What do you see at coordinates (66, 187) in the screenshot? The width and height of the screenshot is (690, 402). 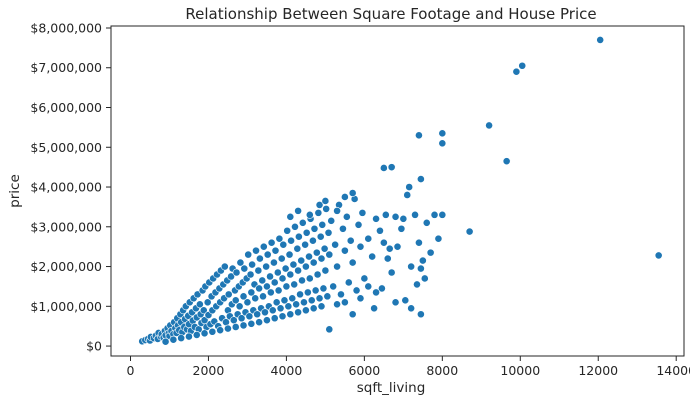 I see `y-tick-label: $4,000,000` at bounding box center [66, 187].